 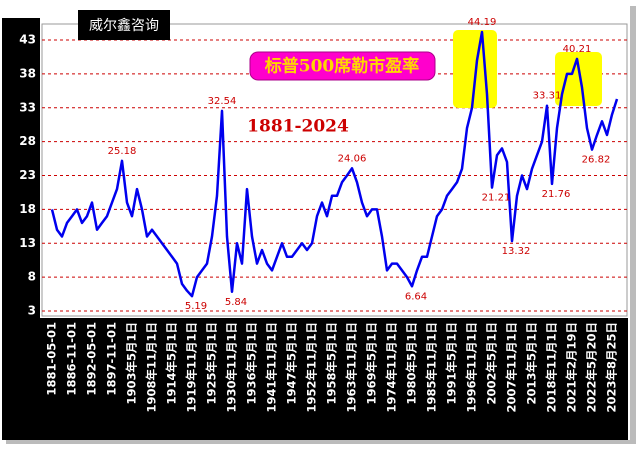 I want to click on highlight, so click(x=578, y=79).